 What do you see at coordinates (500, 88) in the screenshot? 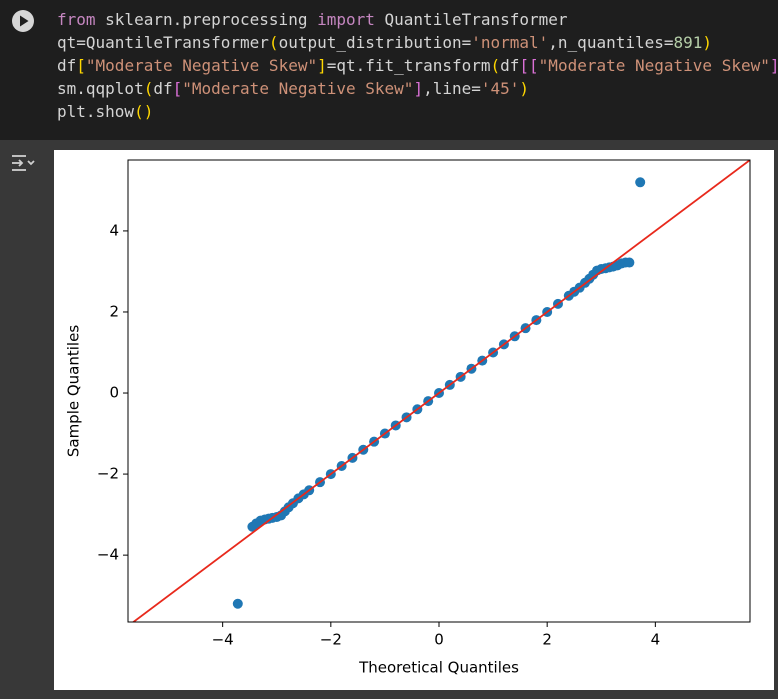
I see `code-token: '45'` at bounding box center [500, 88].